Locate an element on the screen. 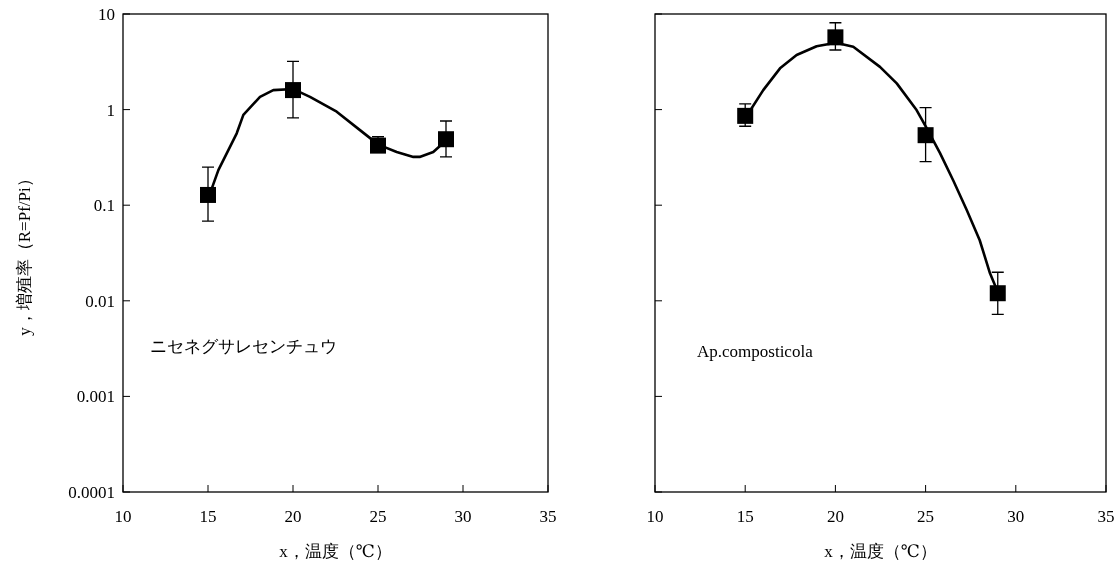 Image resolution: width=1116 pixels, height=563 pixels. annotation: ニセネグサレセンチュウ is located at coordinates (243, 346).